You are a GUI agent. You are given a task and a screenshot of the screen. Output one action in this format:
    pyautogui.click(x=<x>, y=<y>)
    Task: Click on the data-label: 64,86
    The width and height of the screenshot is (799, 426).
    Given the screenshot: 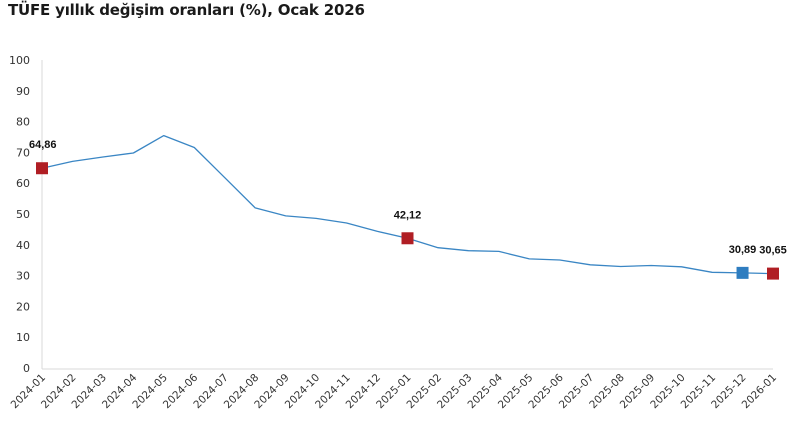 What is the action you would take?
    pyautogui.click(x=43, y=145)
    